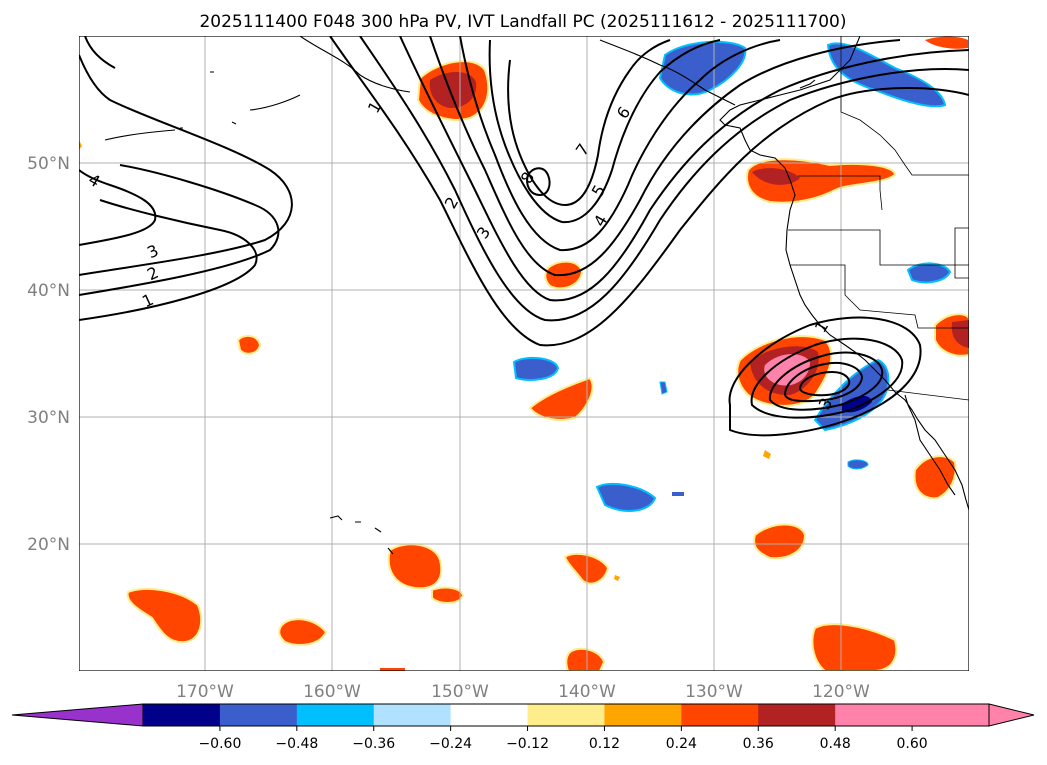 The height and width of the screenshot is (765, 1047). What do you see at coordinates (48, 418) in the screenshot?
I see `lat-label: 30°N` at bounding box center [48, 418].